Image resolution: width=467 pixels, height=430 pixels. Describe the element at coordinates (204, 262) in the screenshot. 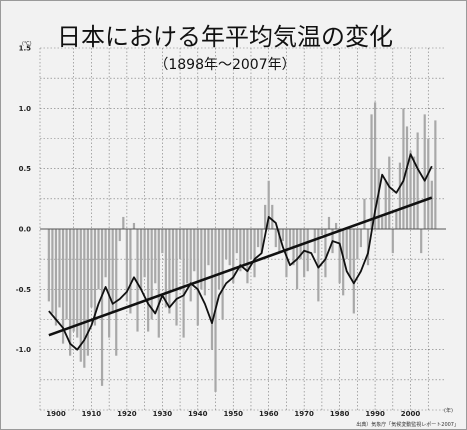

I see `bar-1942` at that location.